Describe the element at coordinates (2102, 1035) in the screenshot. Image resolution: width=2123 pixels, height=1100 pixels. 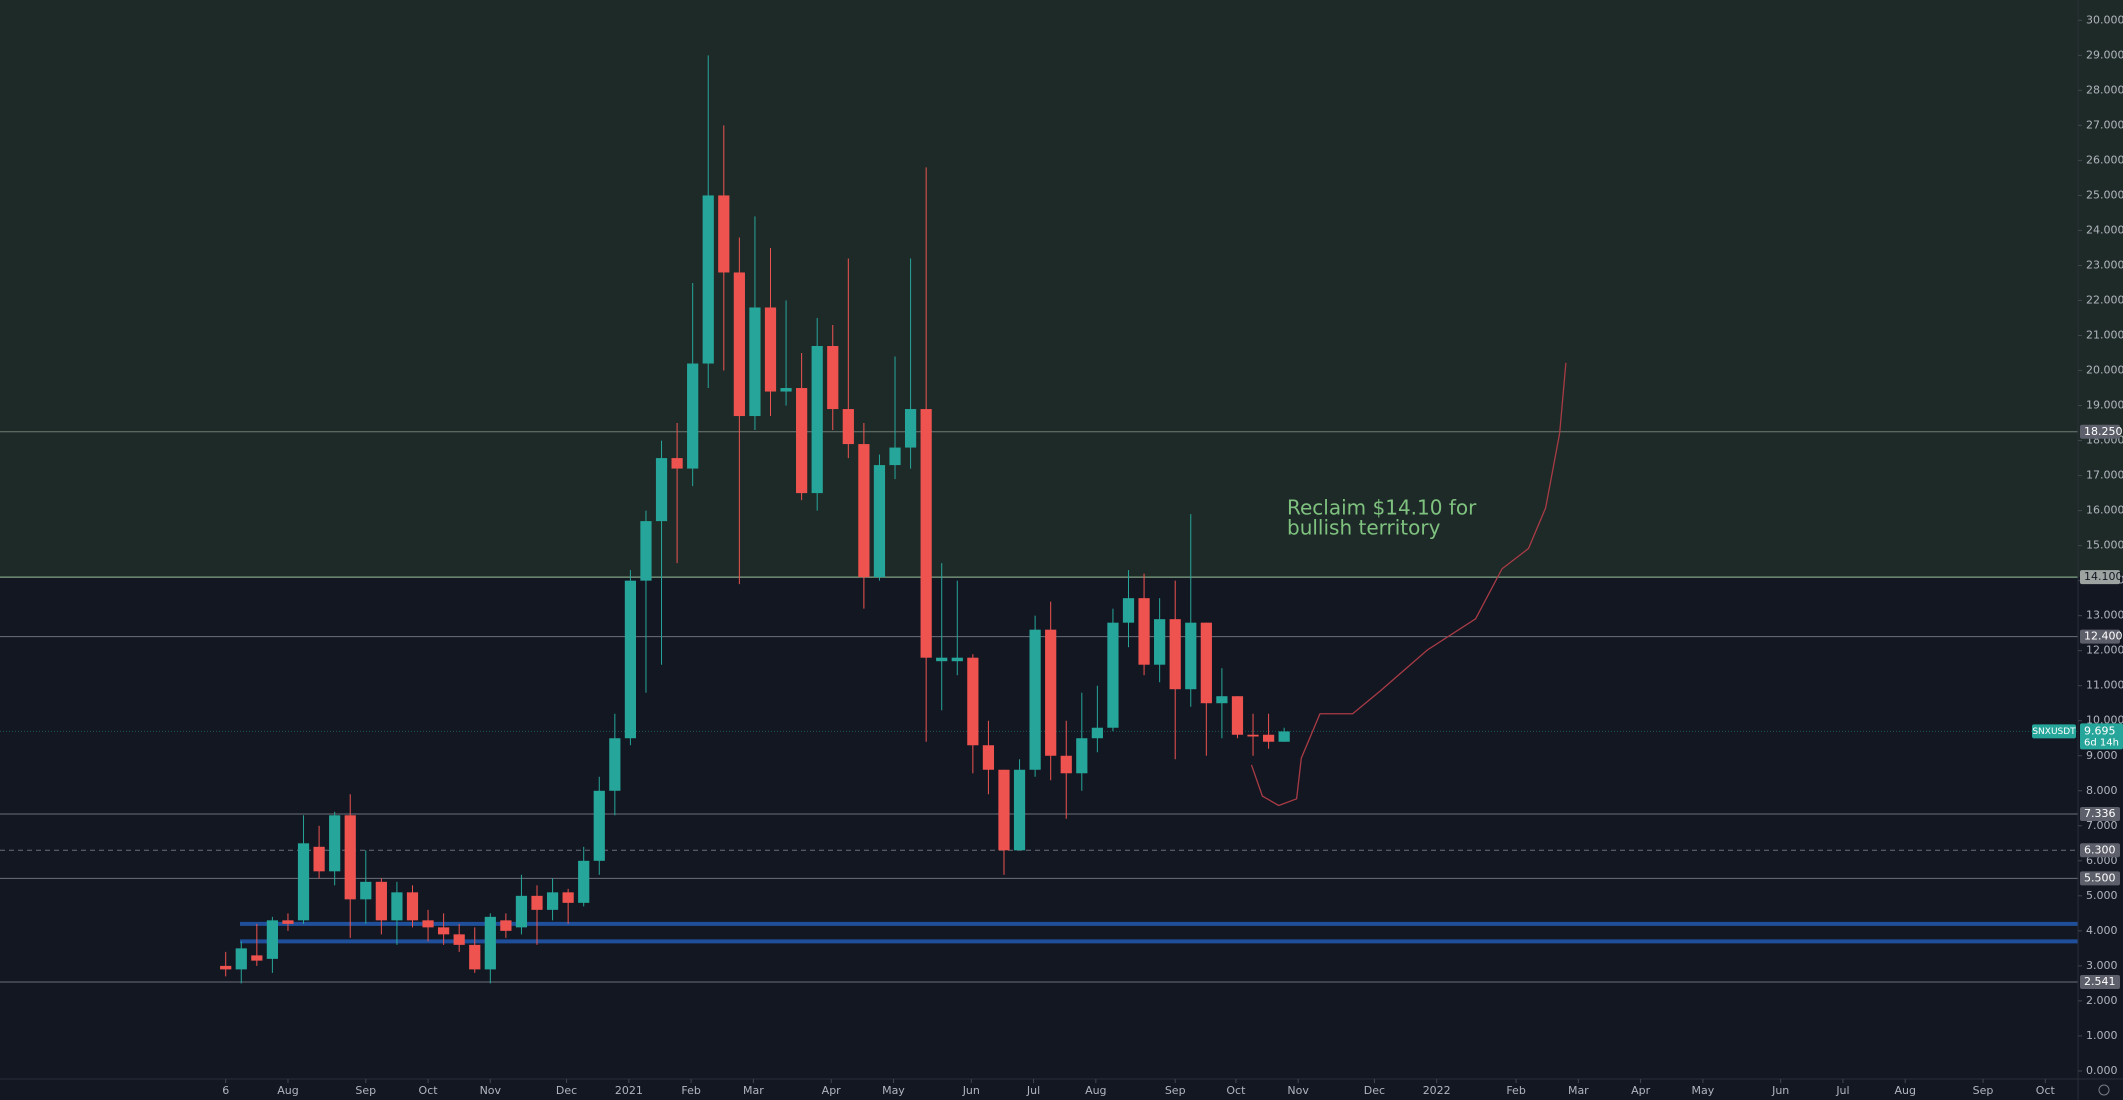
I see `y-tick-label: 1.000` at that location.